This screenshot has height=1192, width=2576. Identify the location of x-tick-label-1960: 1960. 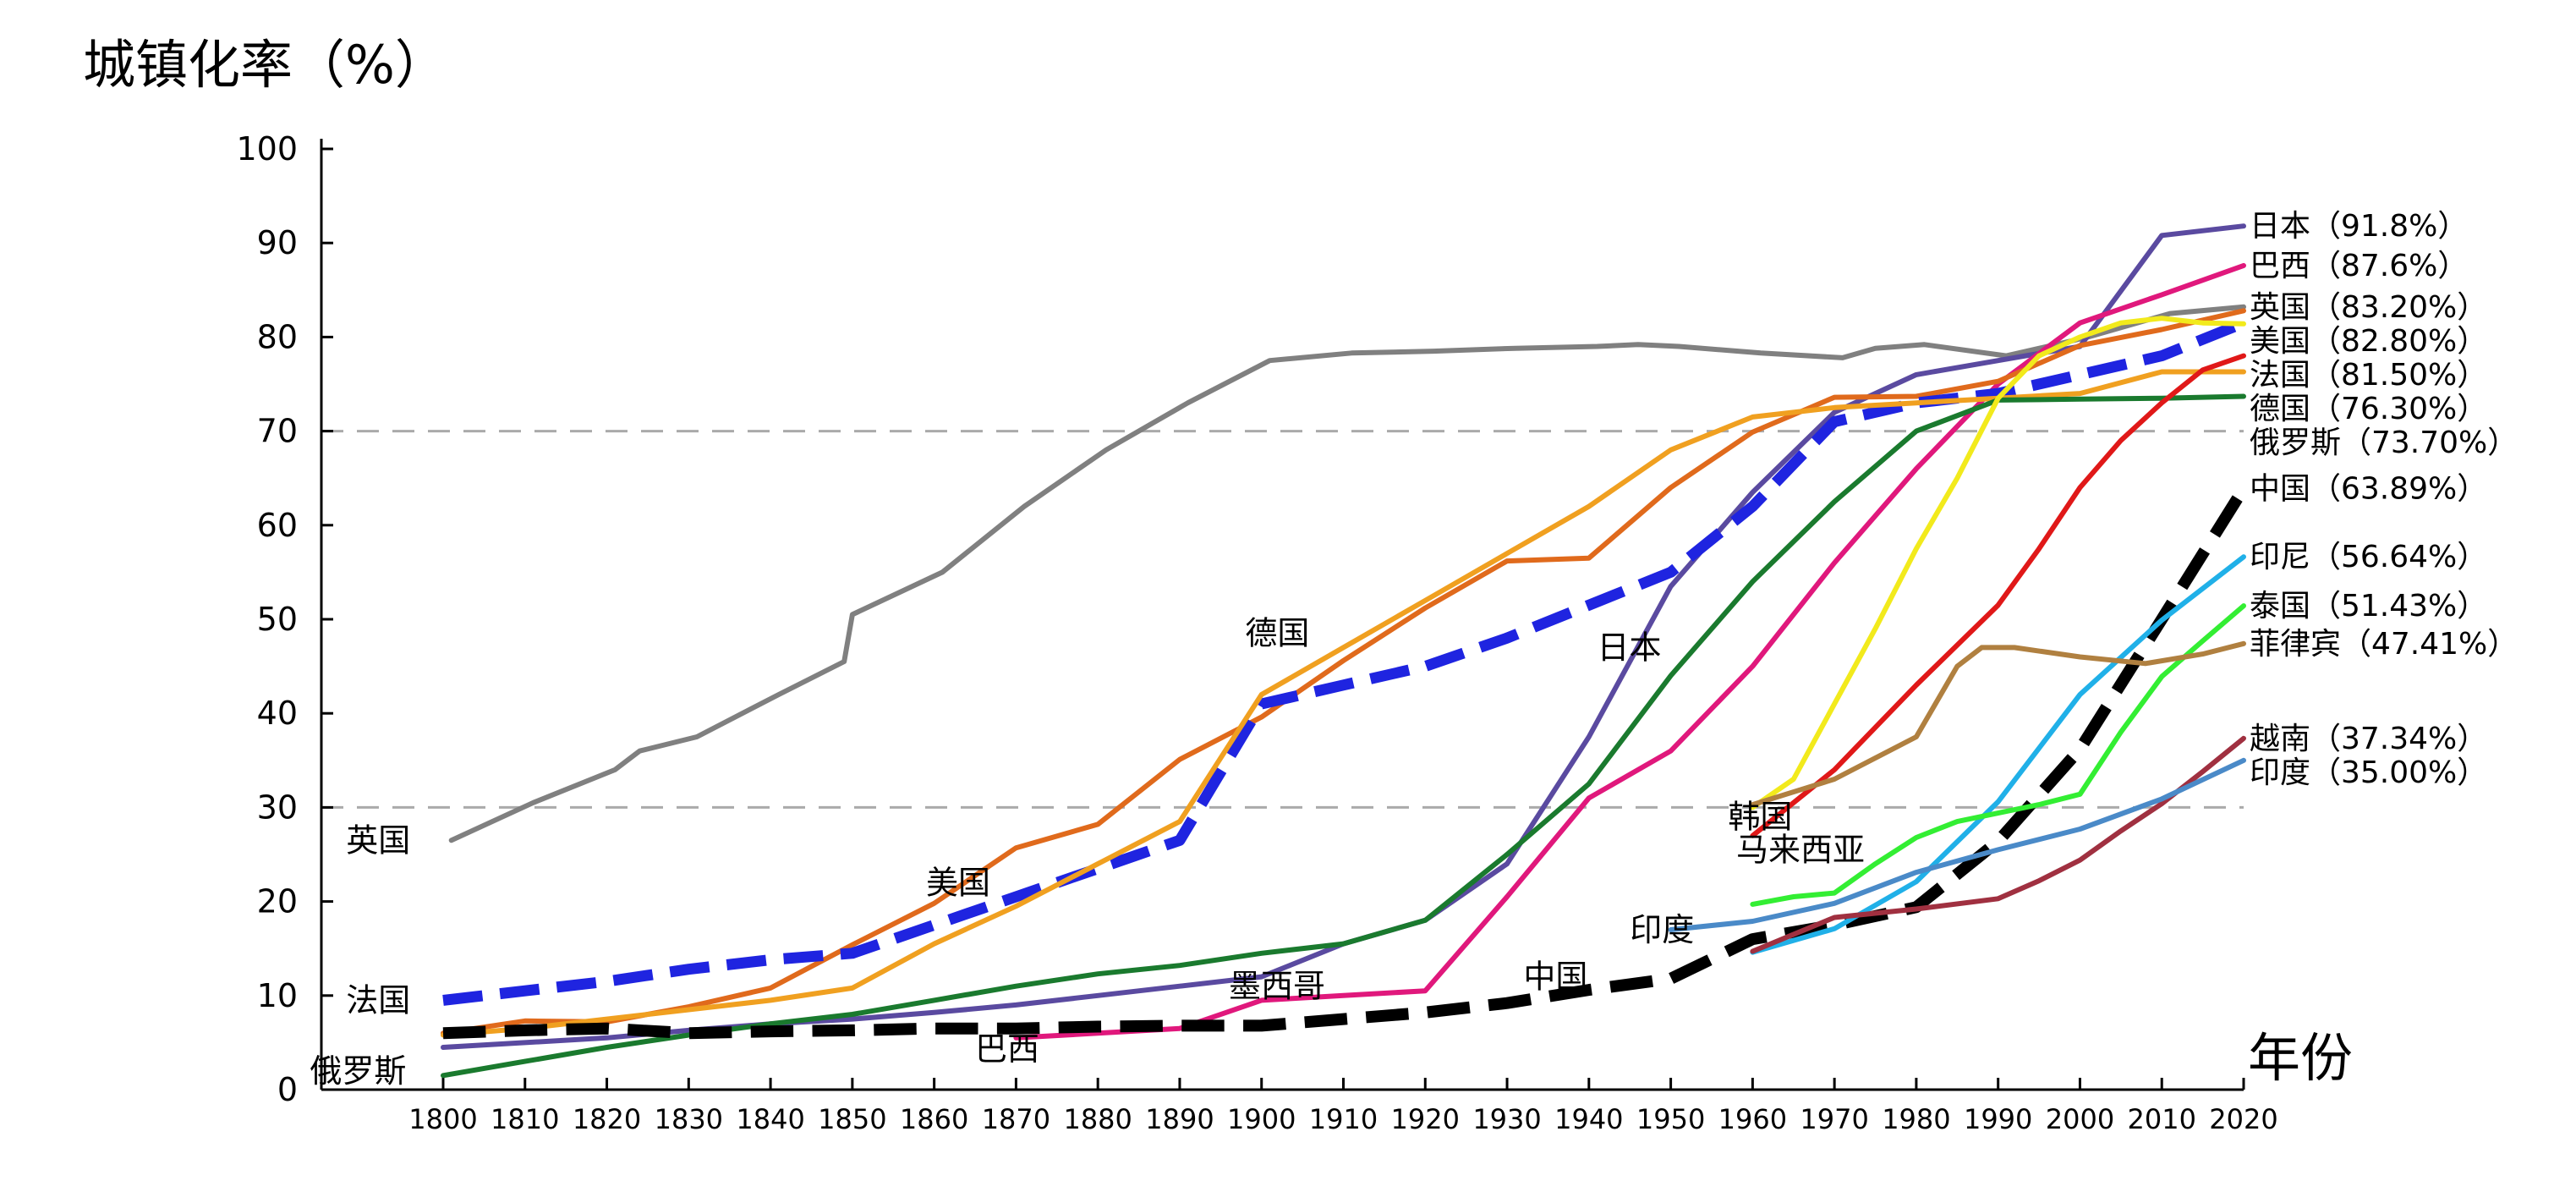
(1752, 1119).